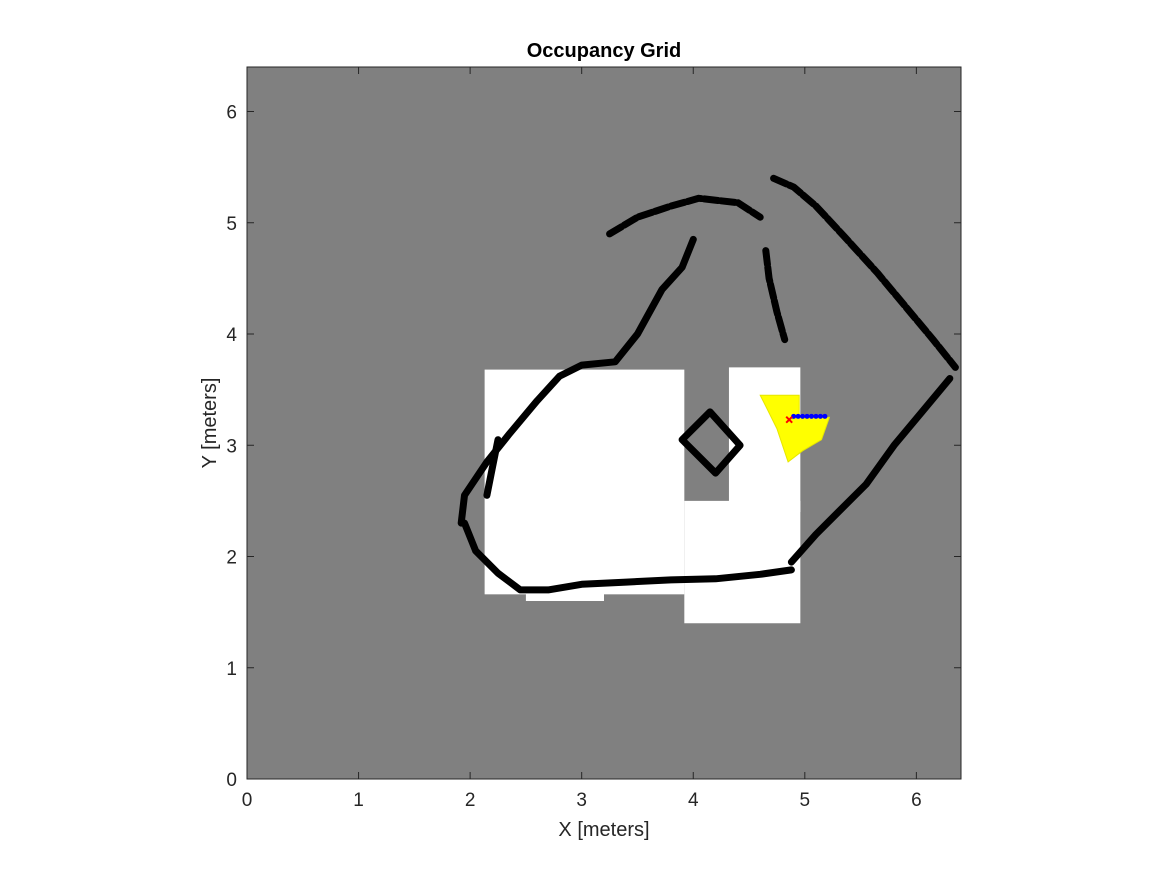  I want to click on y-tick-label: 4, so click(231, 335).